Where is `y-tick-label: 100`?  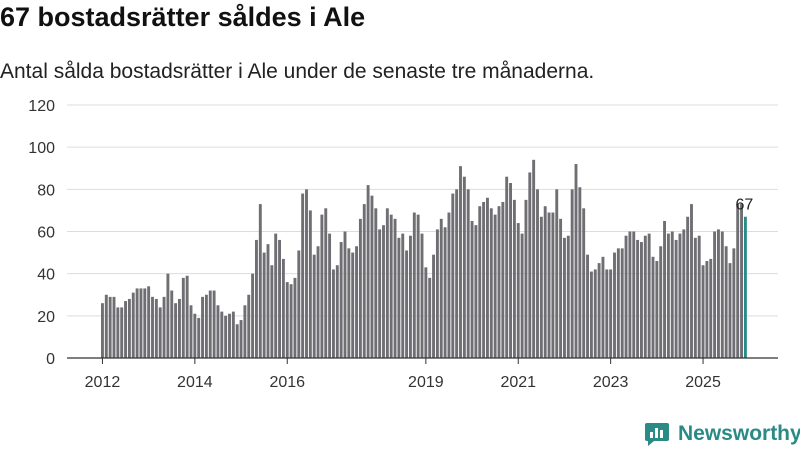 y-tick-label: 100 is located at coordinates (41, 148).